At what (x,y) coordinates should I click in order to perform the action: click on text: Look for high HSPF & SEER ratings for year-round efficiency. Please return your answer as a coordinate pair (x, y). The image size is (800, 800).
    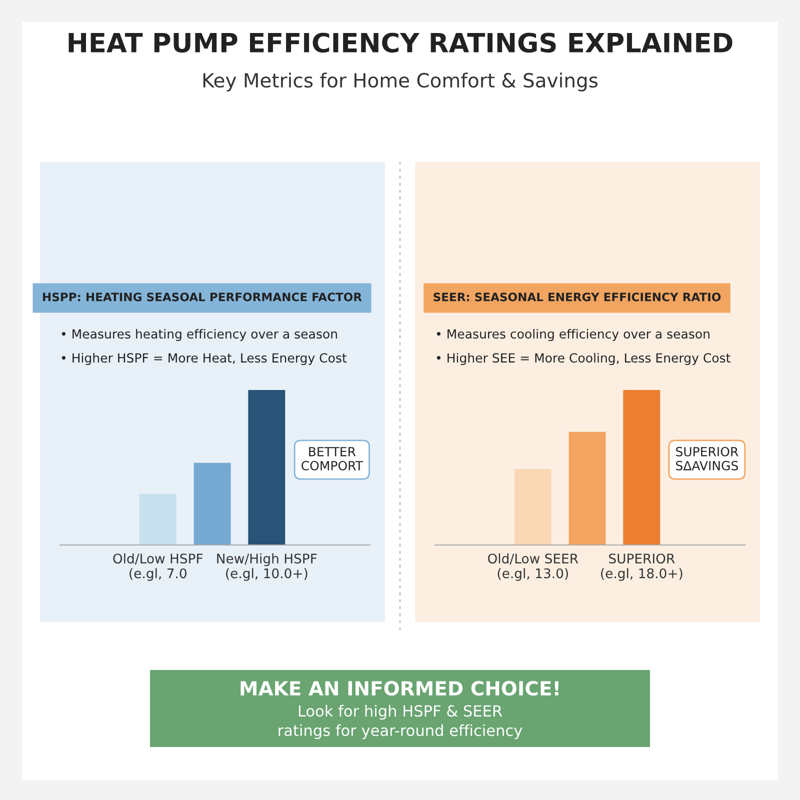
    Looking at the image, I should click on (400, 722).